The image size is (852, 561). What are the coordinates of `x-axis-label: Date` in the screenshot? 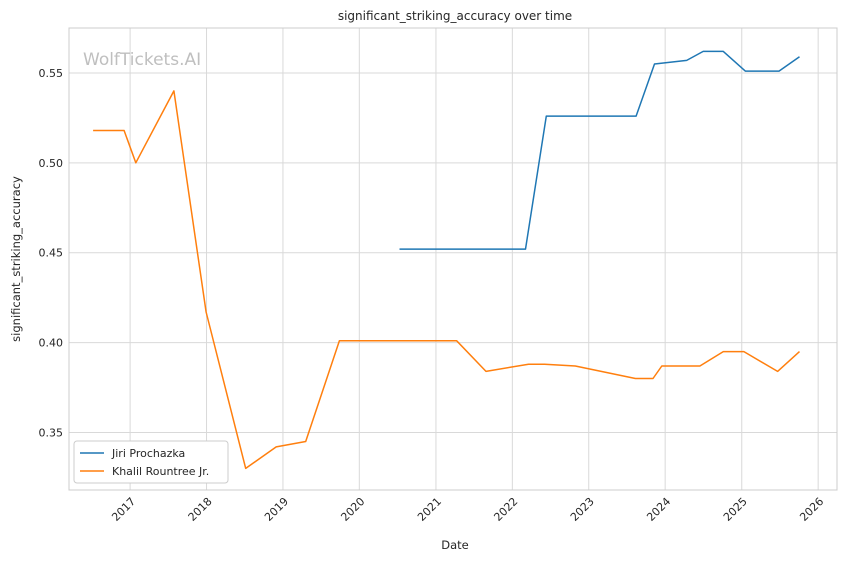 It's located at (455, 545).